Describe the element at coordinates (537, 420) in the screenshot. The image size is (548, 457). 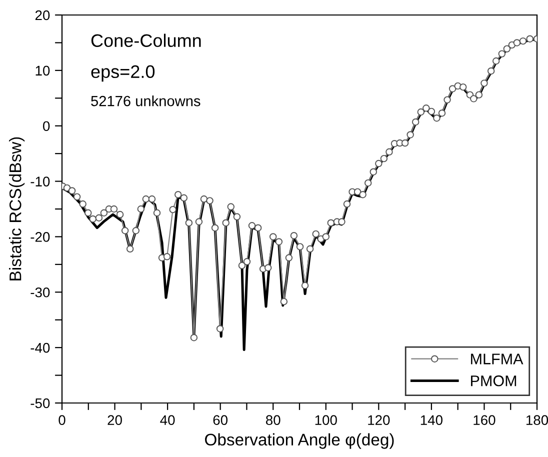
I see `x-tick-label: 180` at that location.